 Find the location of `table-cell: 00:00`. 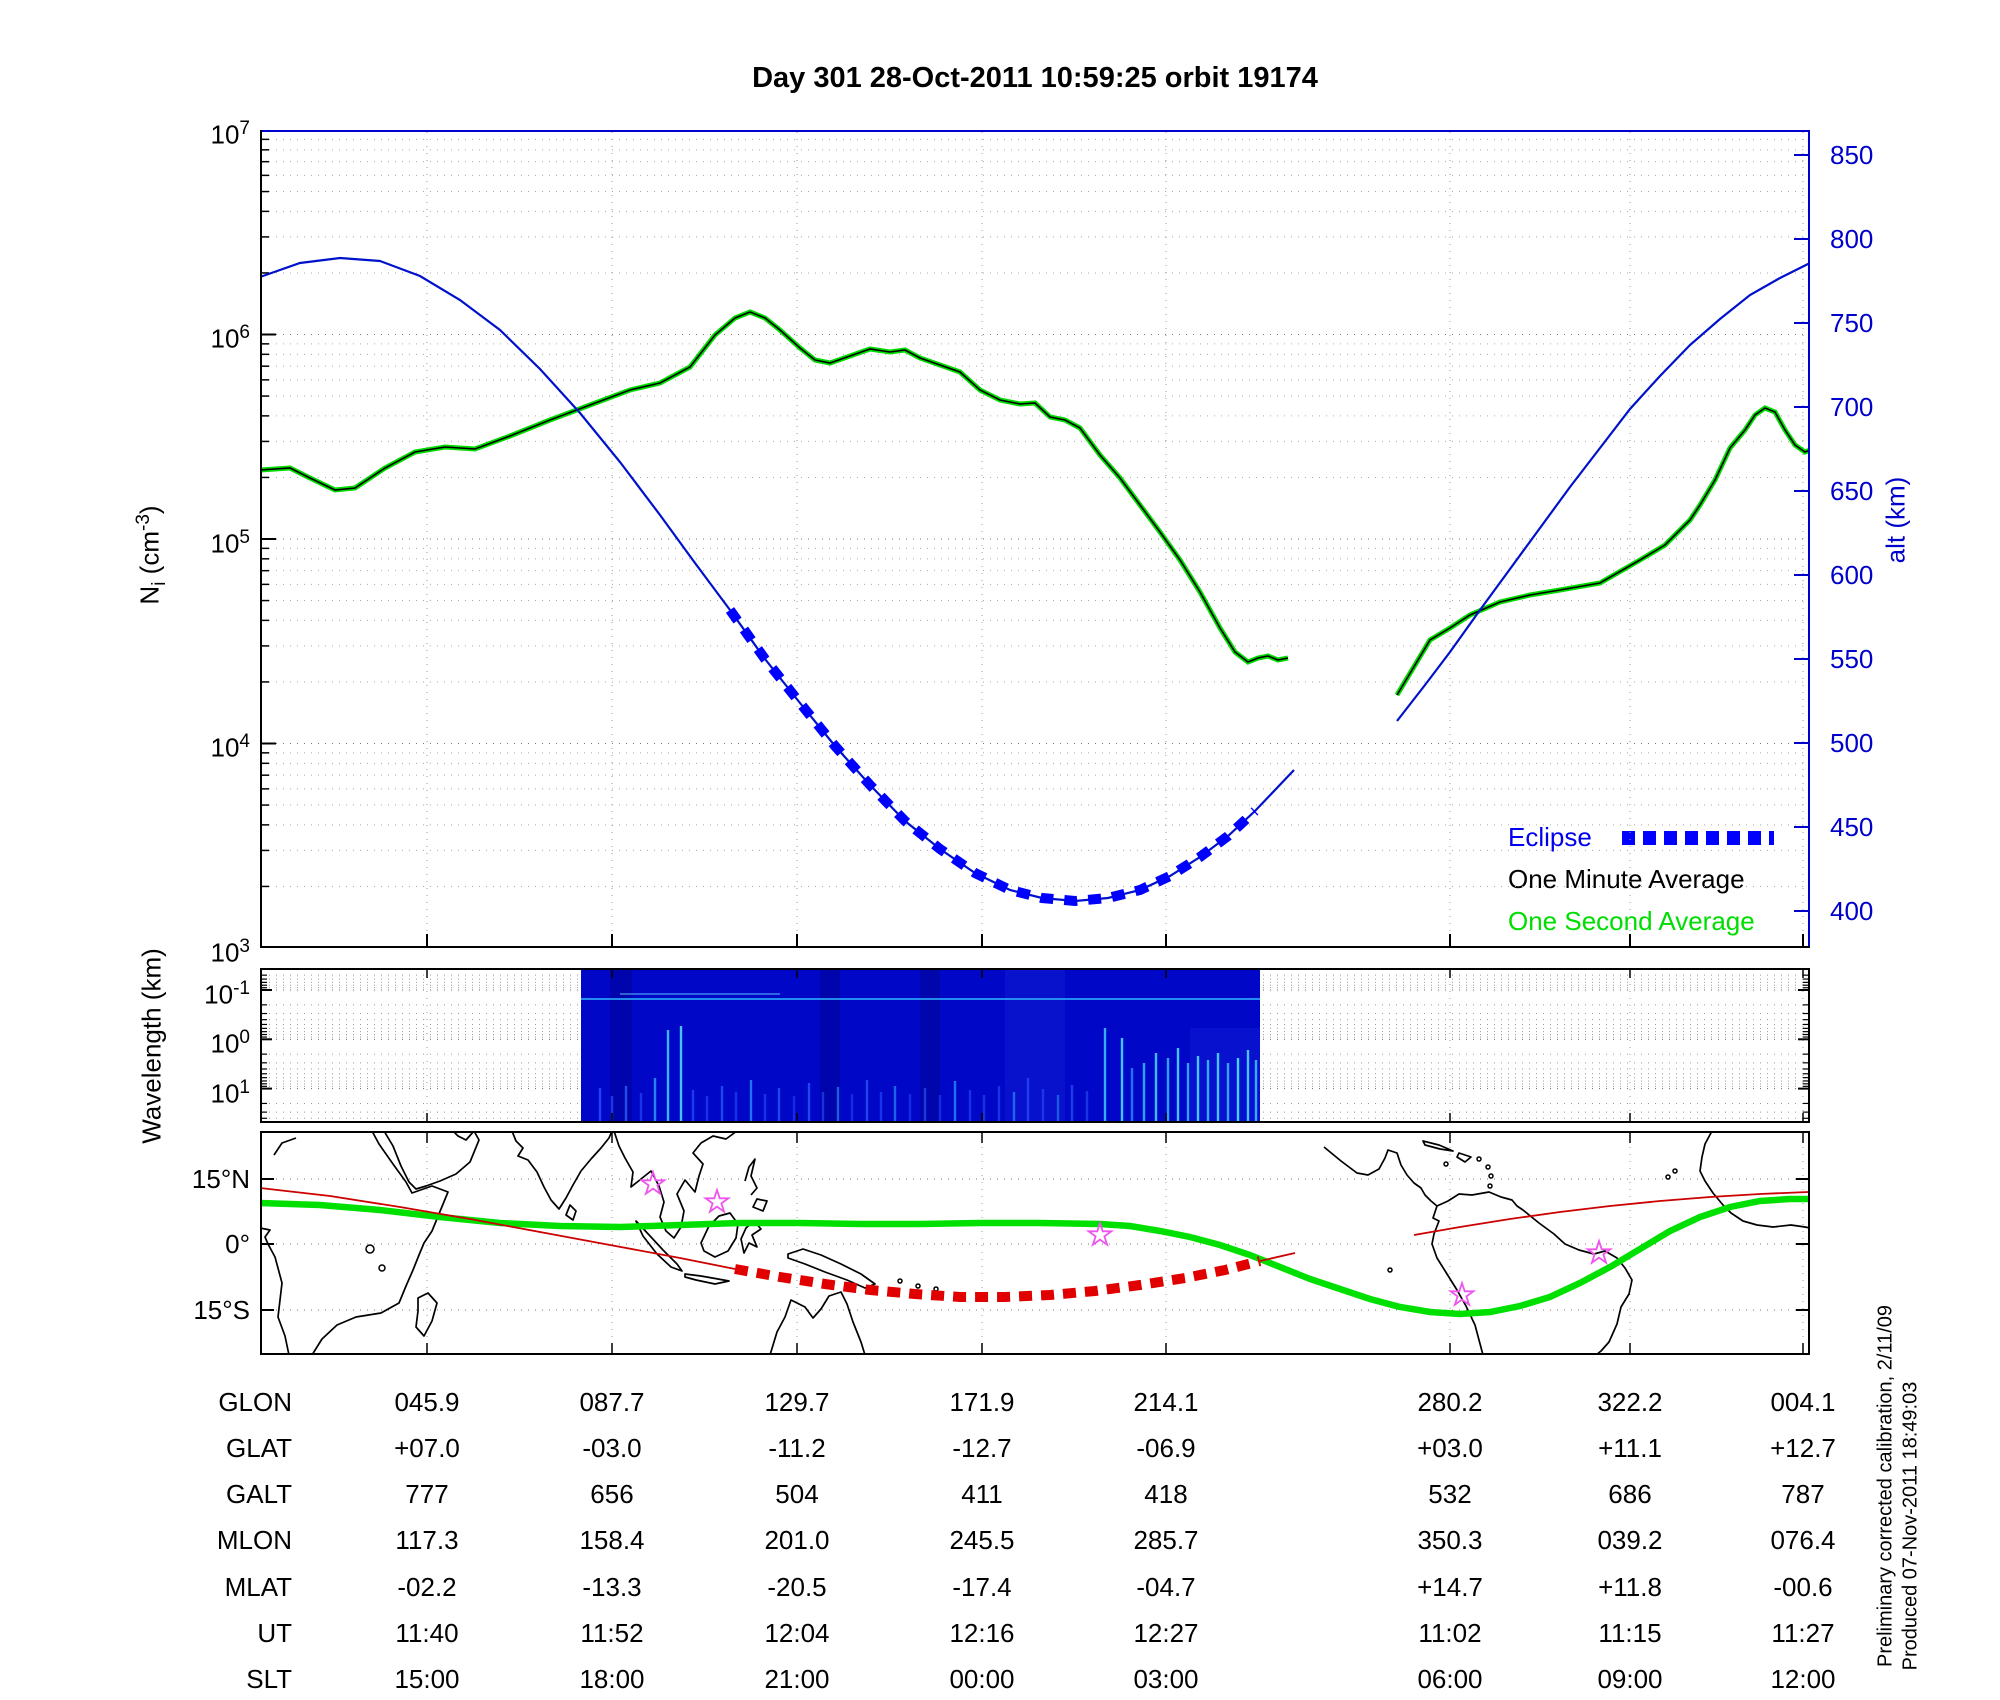

table-cell: 00:00 is located at coordinates (982, 1679).